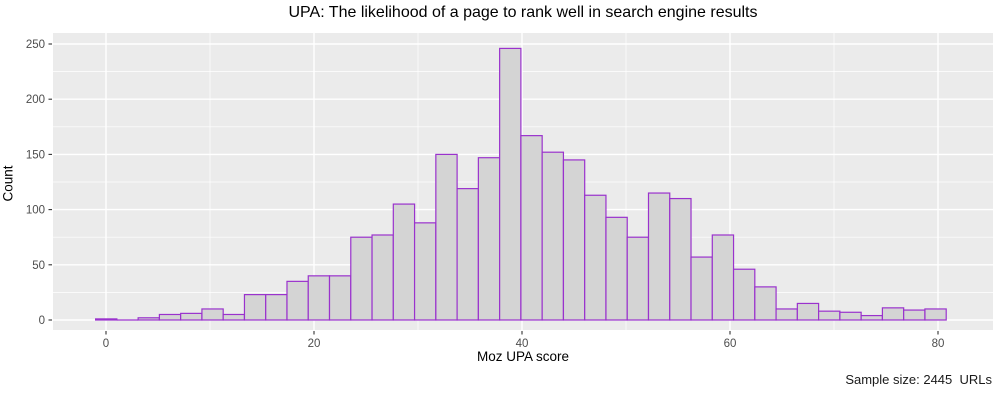  What do you see at coordinates (522, 344) in the screenshot?
I see `x-tick-label: 40` at bounding box center [522, 344].